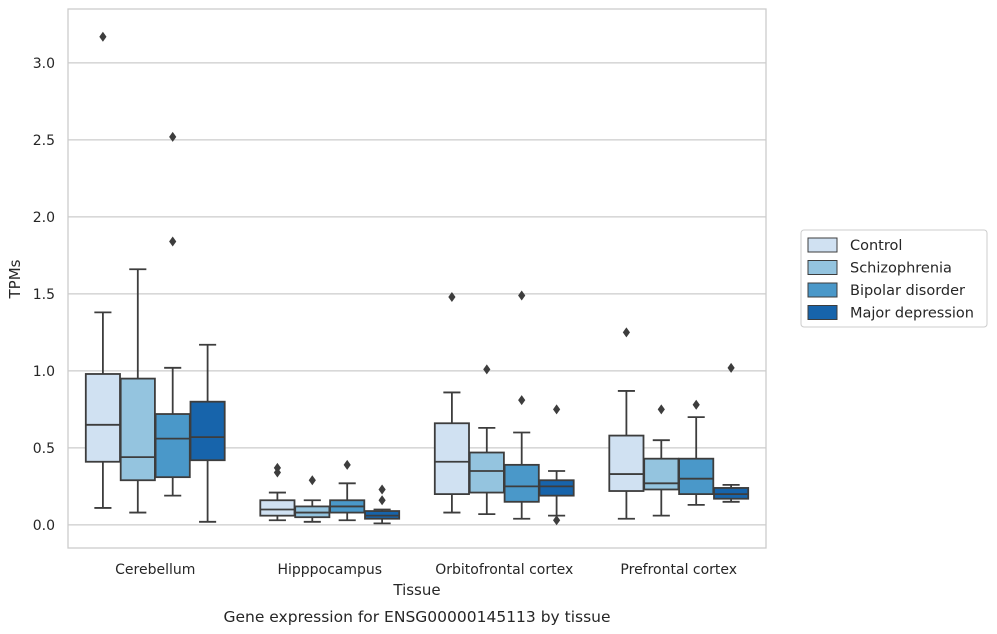 The width and height of the screenshot is (997, 634). Describe the element at coordinates (44, 449) in the screenshot. I see `y-tick-label: 0.5` at that location.